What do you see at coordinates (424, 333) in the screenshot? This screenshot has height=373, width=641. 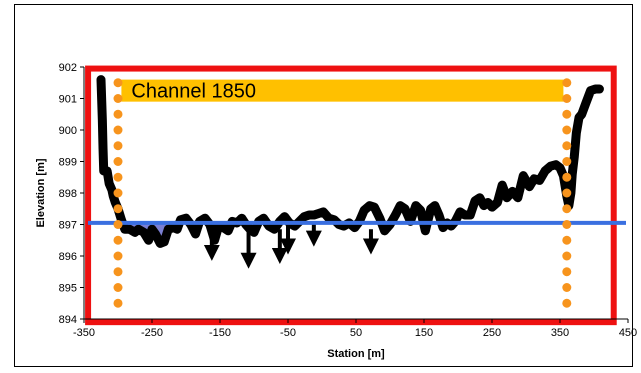 I see `x-tick-label: 150` at bounding box center [424, 333].